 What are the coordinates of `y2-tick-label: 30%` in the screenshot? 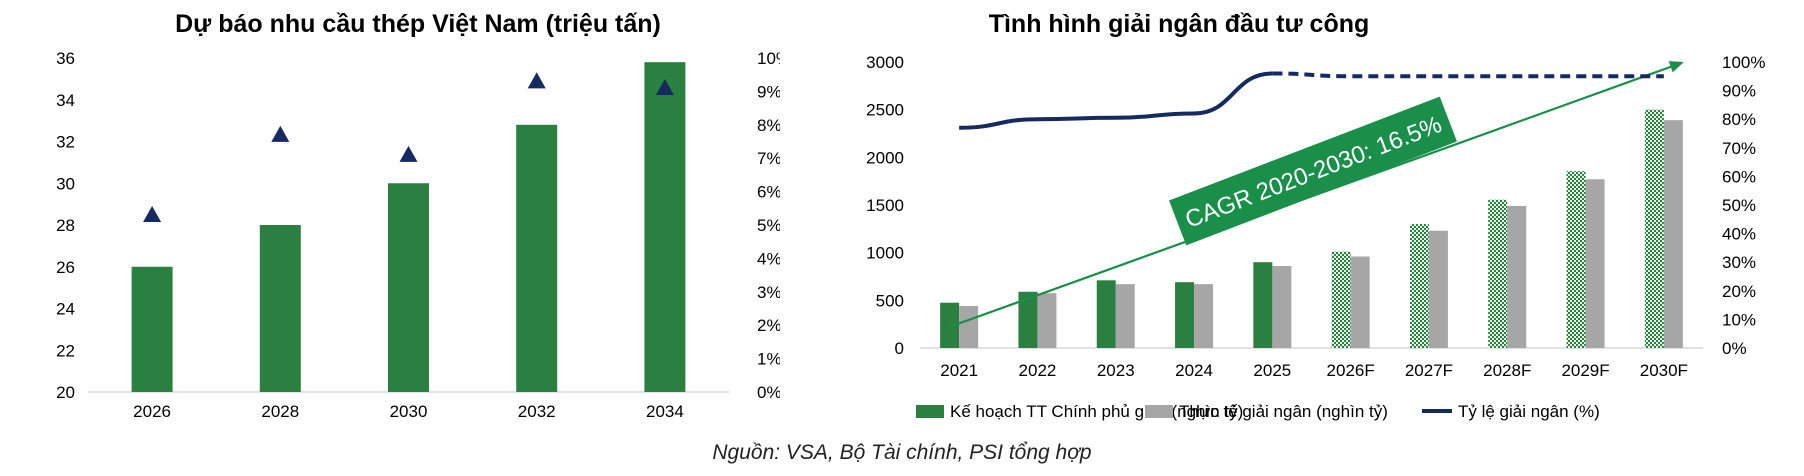 It's located at (1739, 262).